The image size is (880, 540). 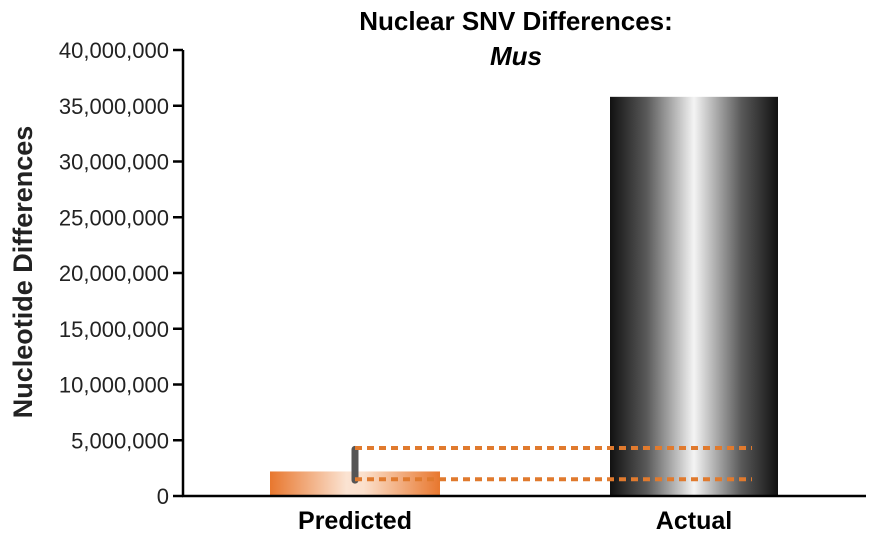 What do you see at coordinates (23, 272) in the screenshot?
I see `y-axis-label: Nucleotide Differences` at bounding box center [23, 272].